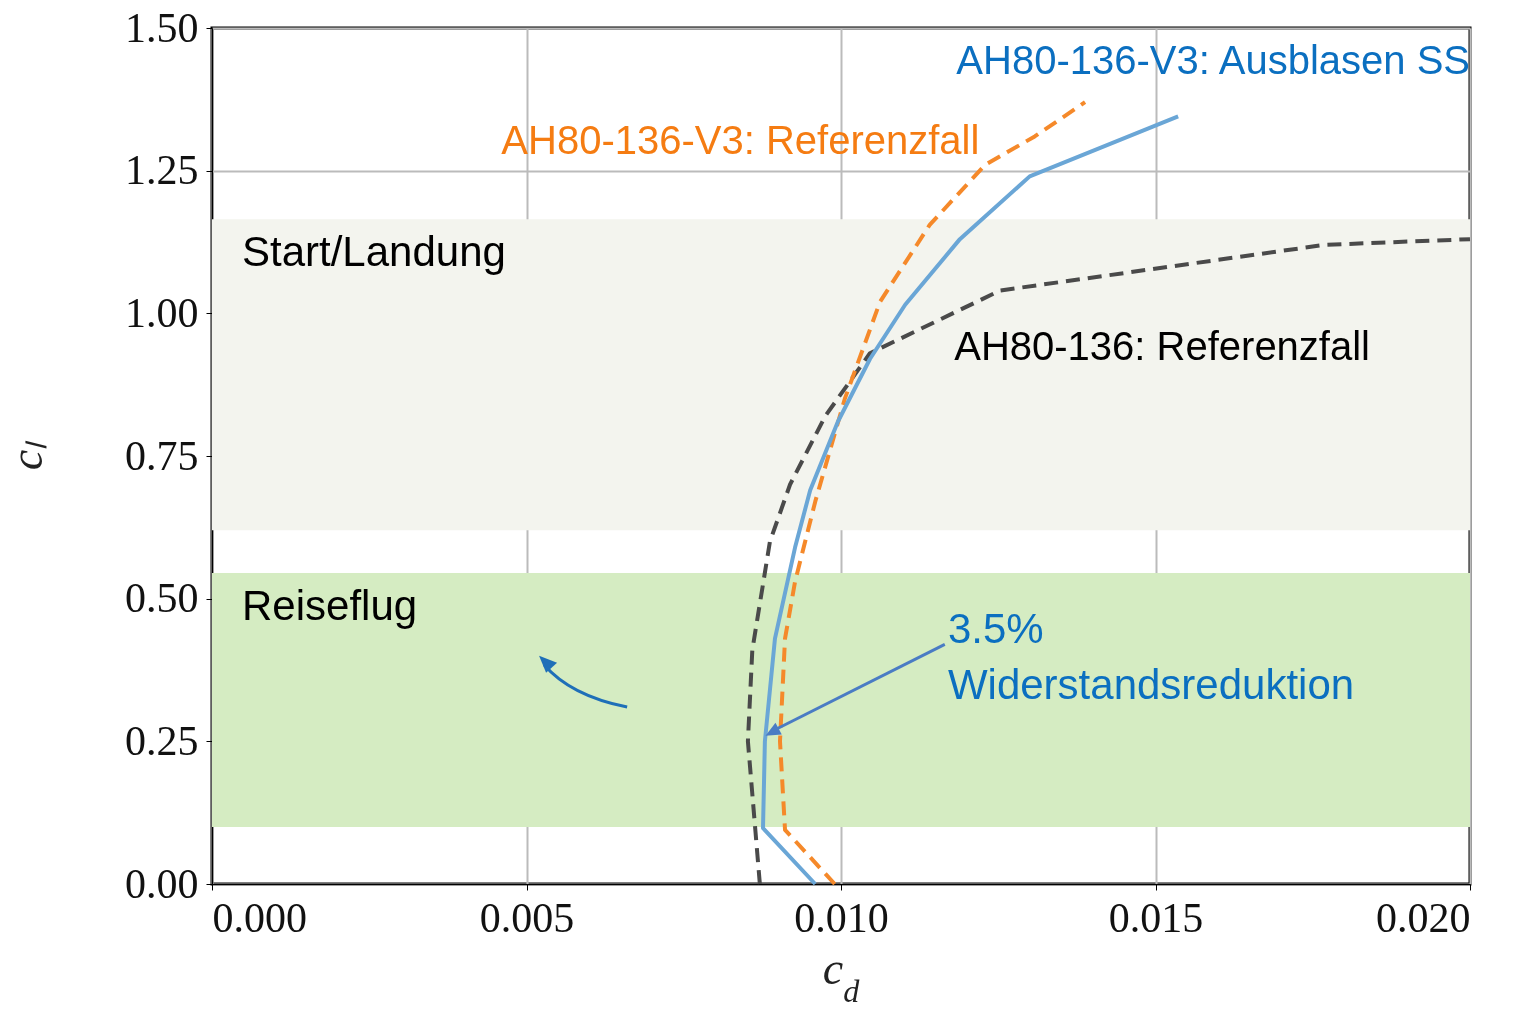 The image size is (1537, 1013). Describe the element at coordinates (527, 917) in the screenshot. I see `x-tick-label: 0.005` at that location.